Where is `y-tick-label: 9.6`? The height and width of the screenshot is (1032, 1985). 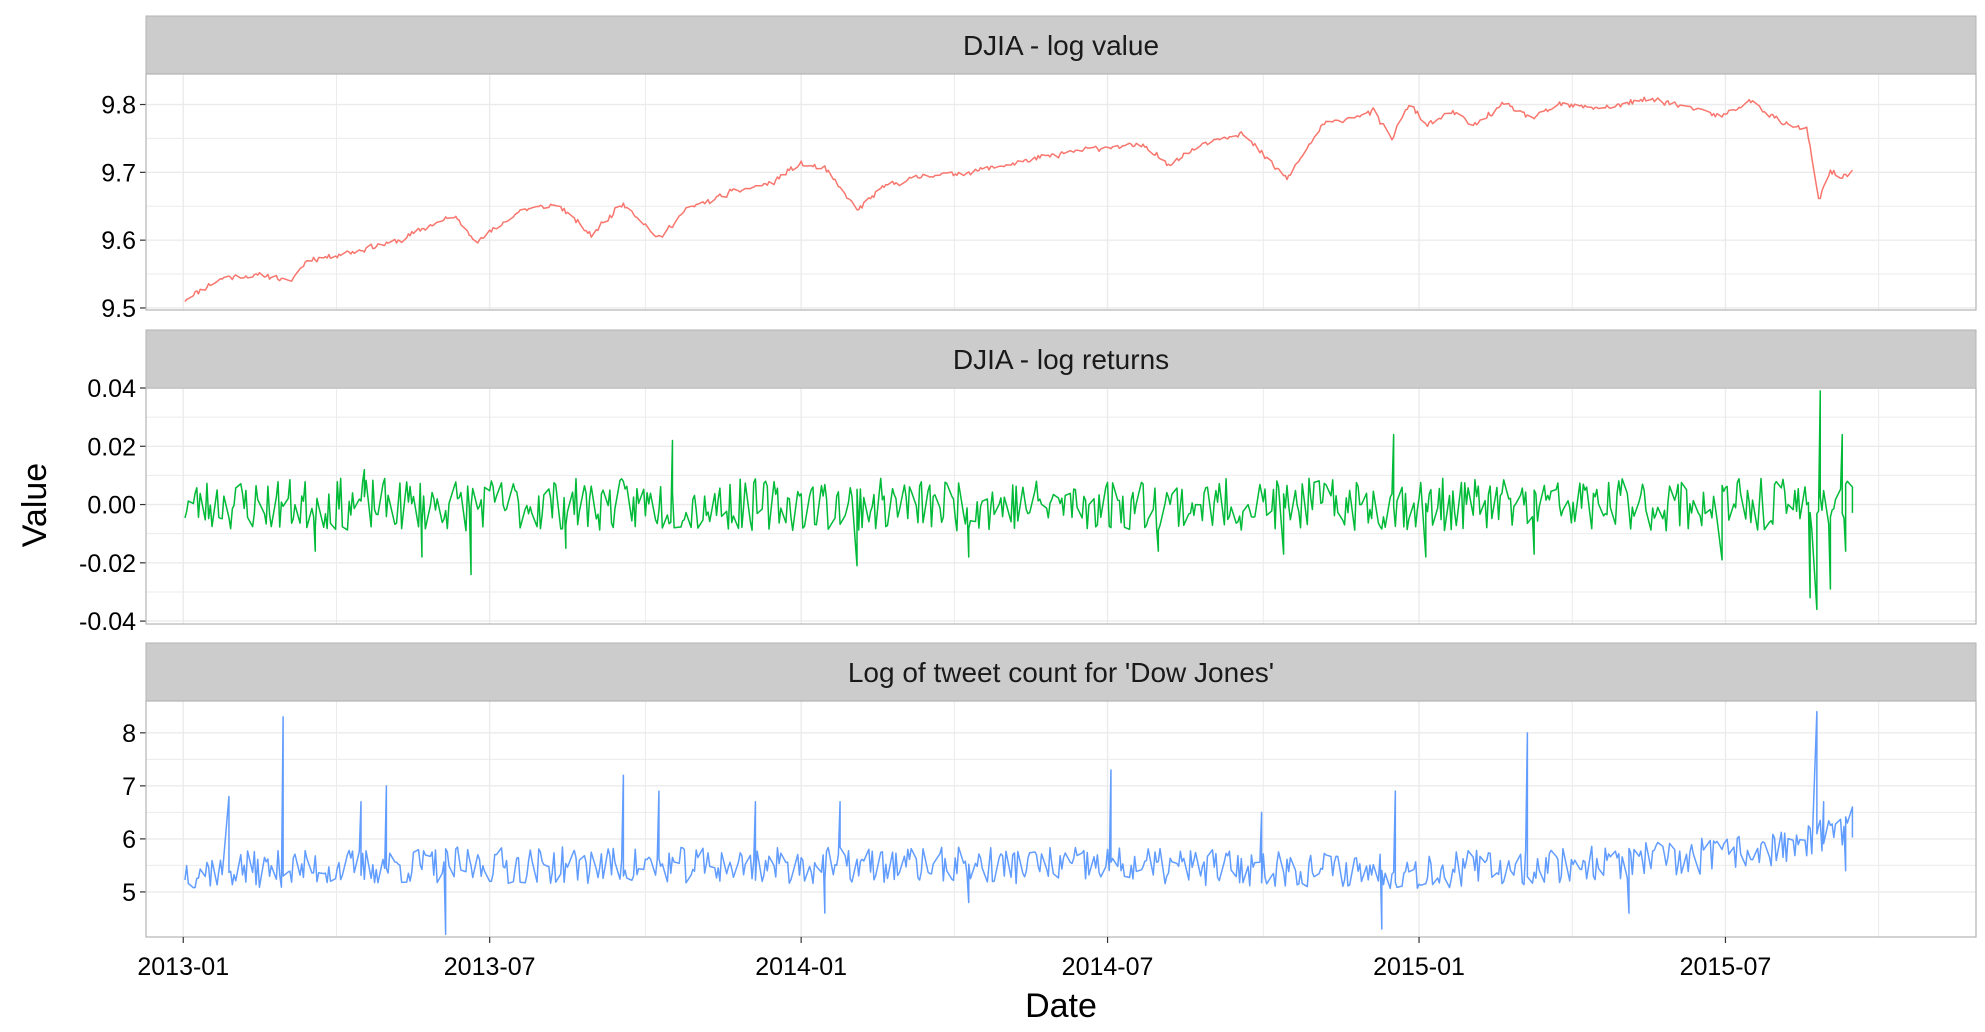
y-tick-label: 9.6 is located at coordinates (118, 241).